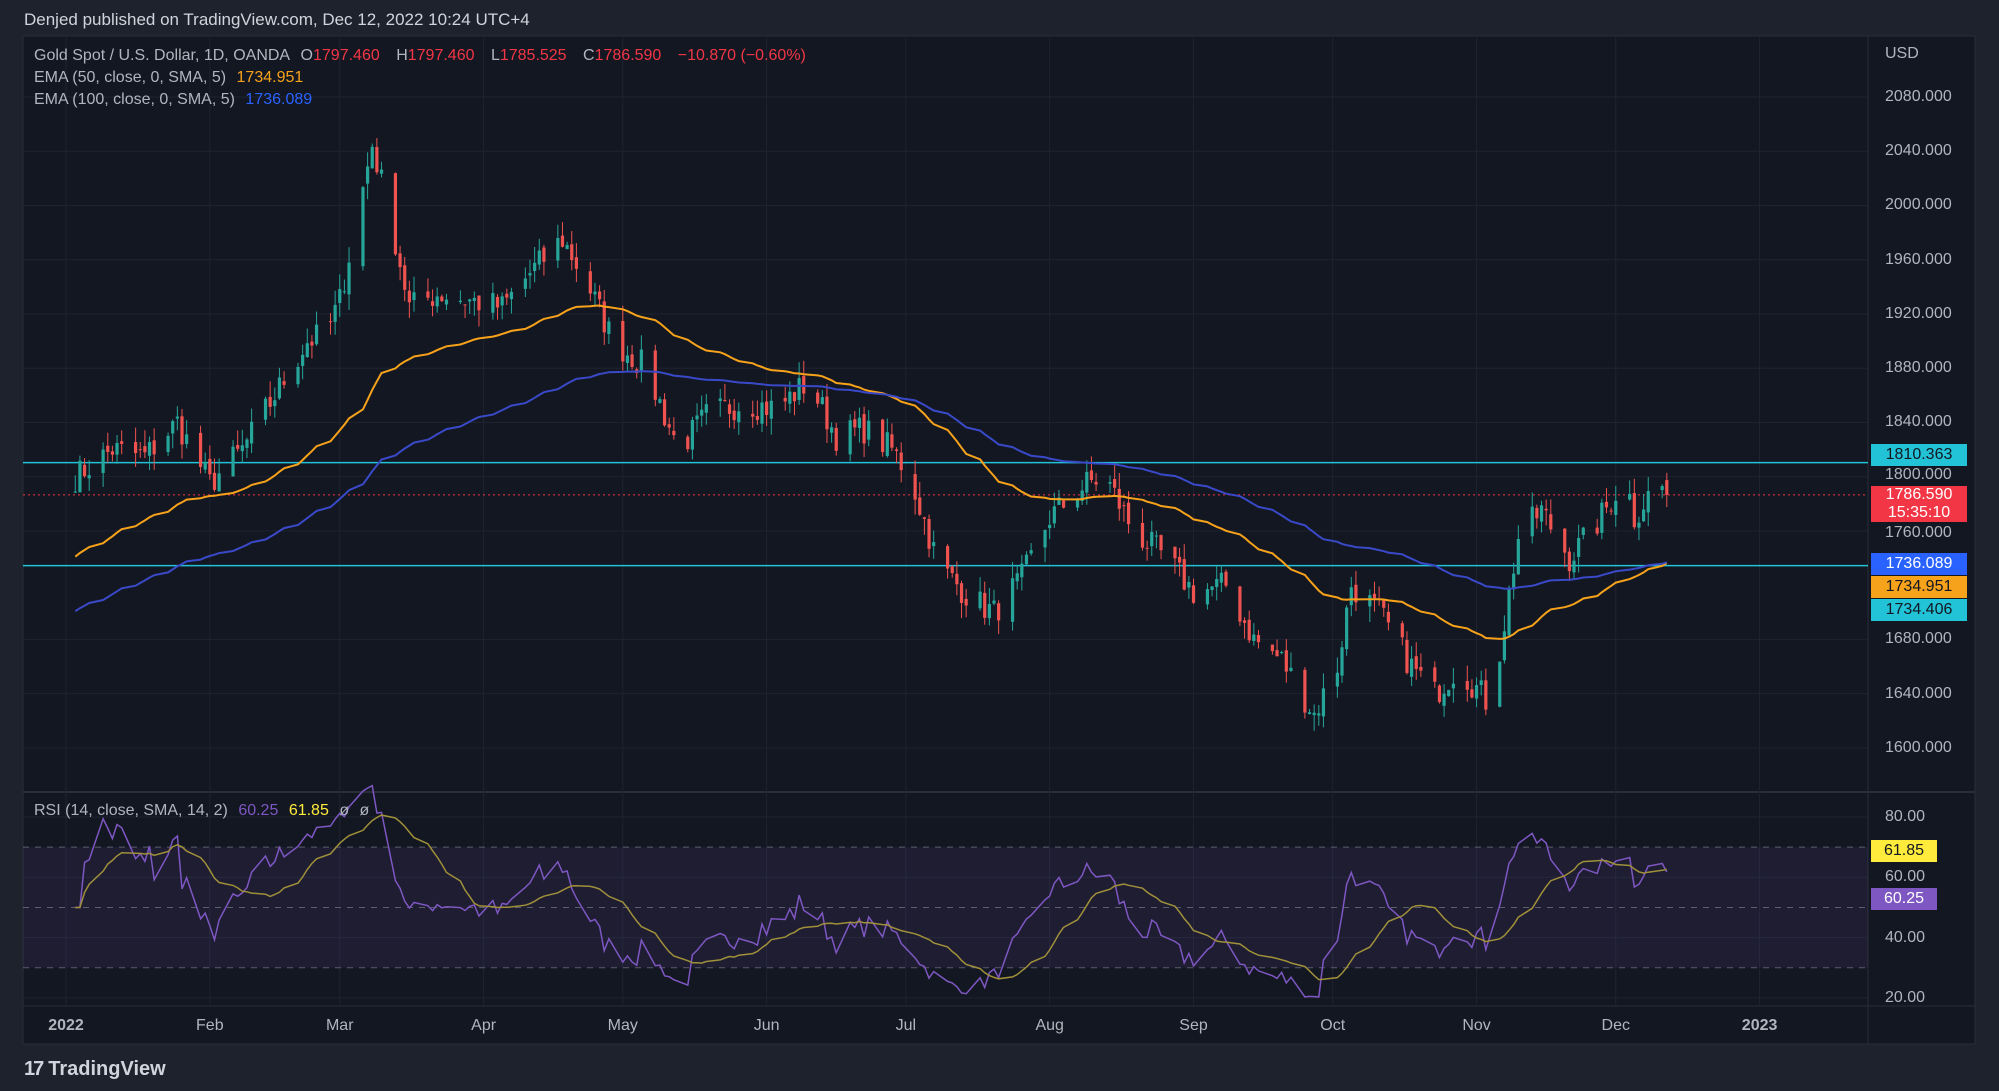 The image size is (1999, 1091). What do you see at coordinates (1476, 1025) in the screenshot?
I see `time-tick-label: Nov` at bounding box center [1476, 1025].